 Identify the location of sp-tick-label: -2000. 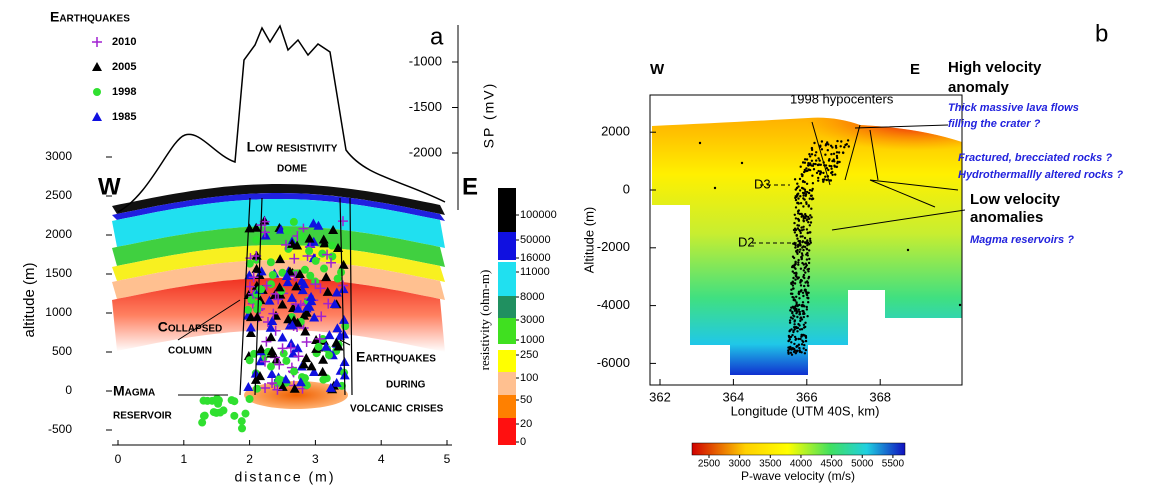
(425, 151).